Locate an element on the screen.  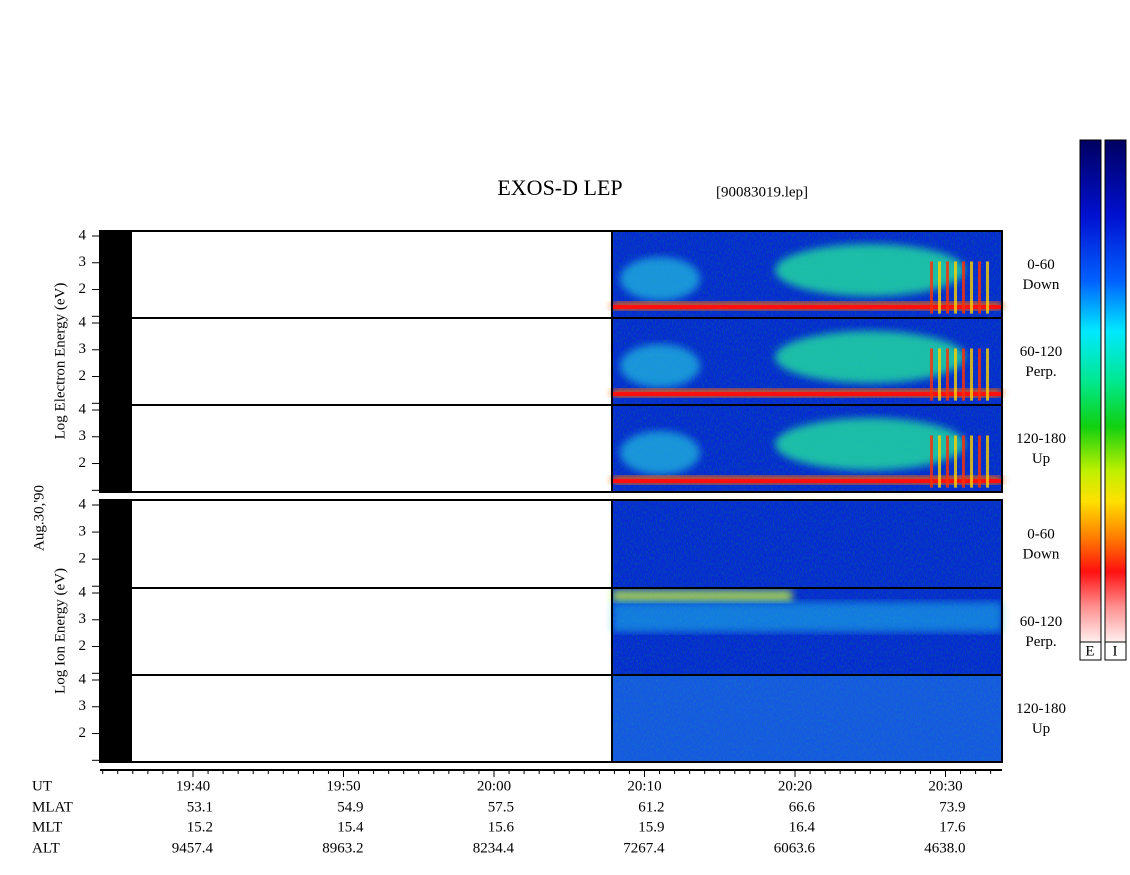
ephemeris-value: 16.4 is located at coordinates (802, 827).